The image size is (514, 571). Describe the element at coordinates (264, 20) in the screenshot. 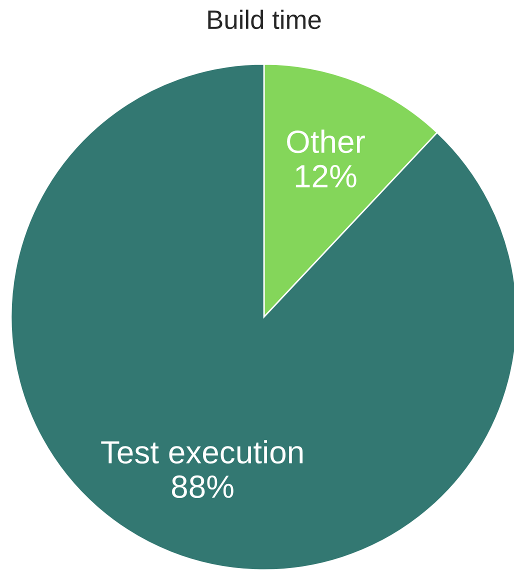

I see `chart-title: Build time` at that location.